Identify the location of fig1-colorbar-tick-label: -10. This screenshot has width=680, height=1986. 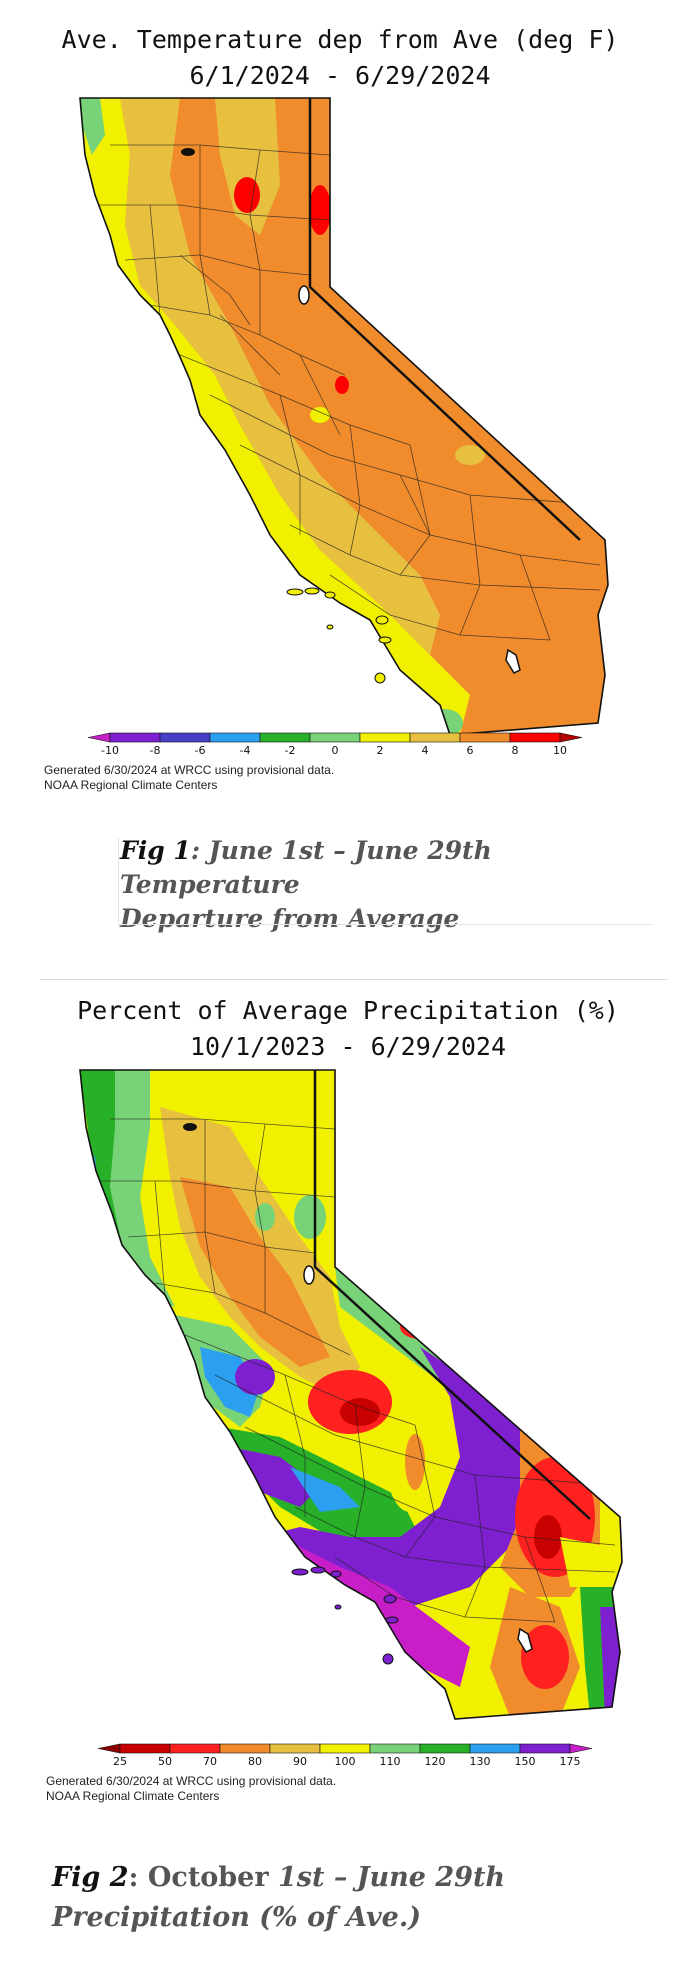
(110, 750).